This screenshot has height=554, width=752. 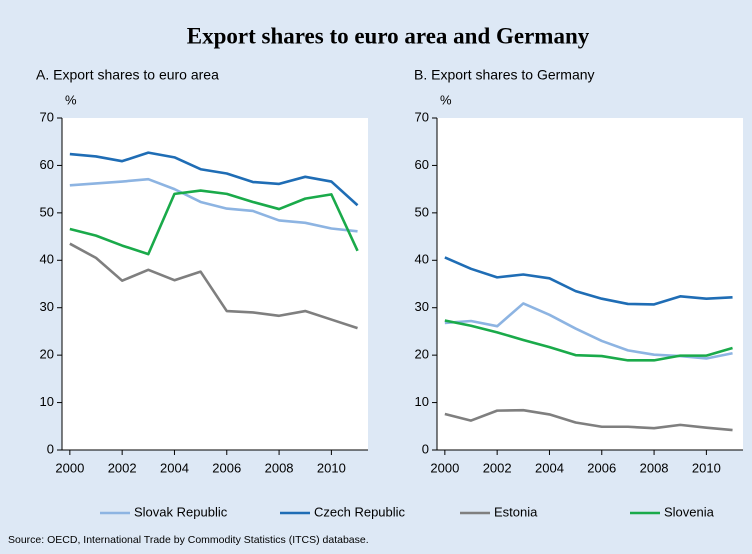 I want to click on panel-title: B. Export shares to Germany, so click(x=504, y=75).